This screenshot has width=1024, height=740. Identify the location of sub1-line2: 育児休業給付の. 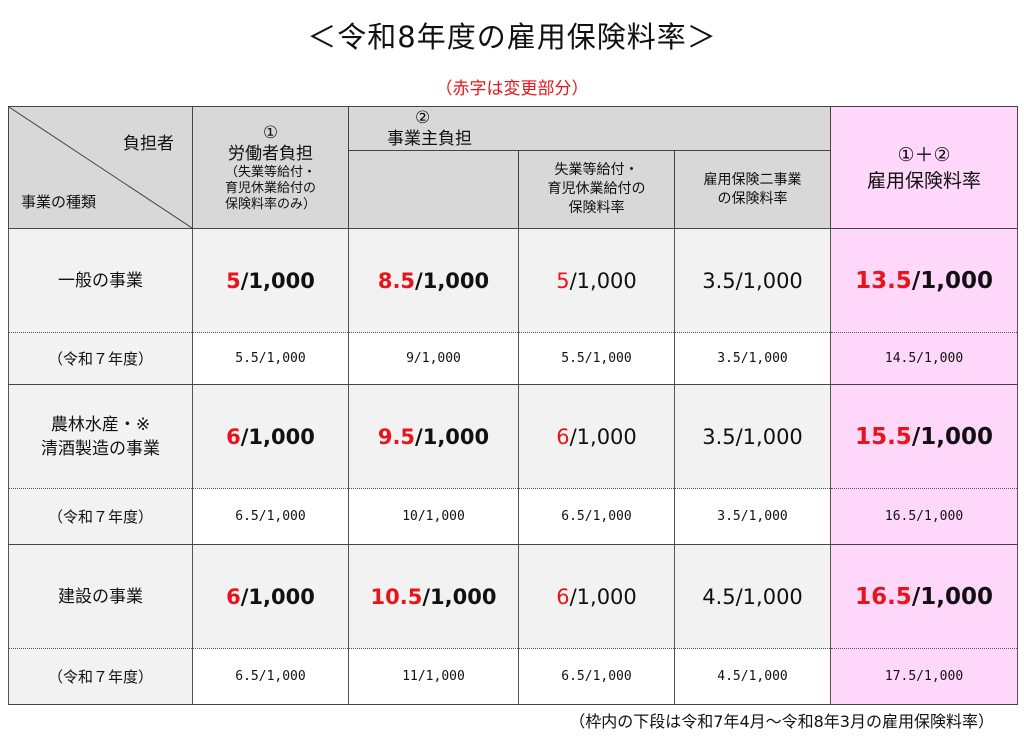
(596, 189).